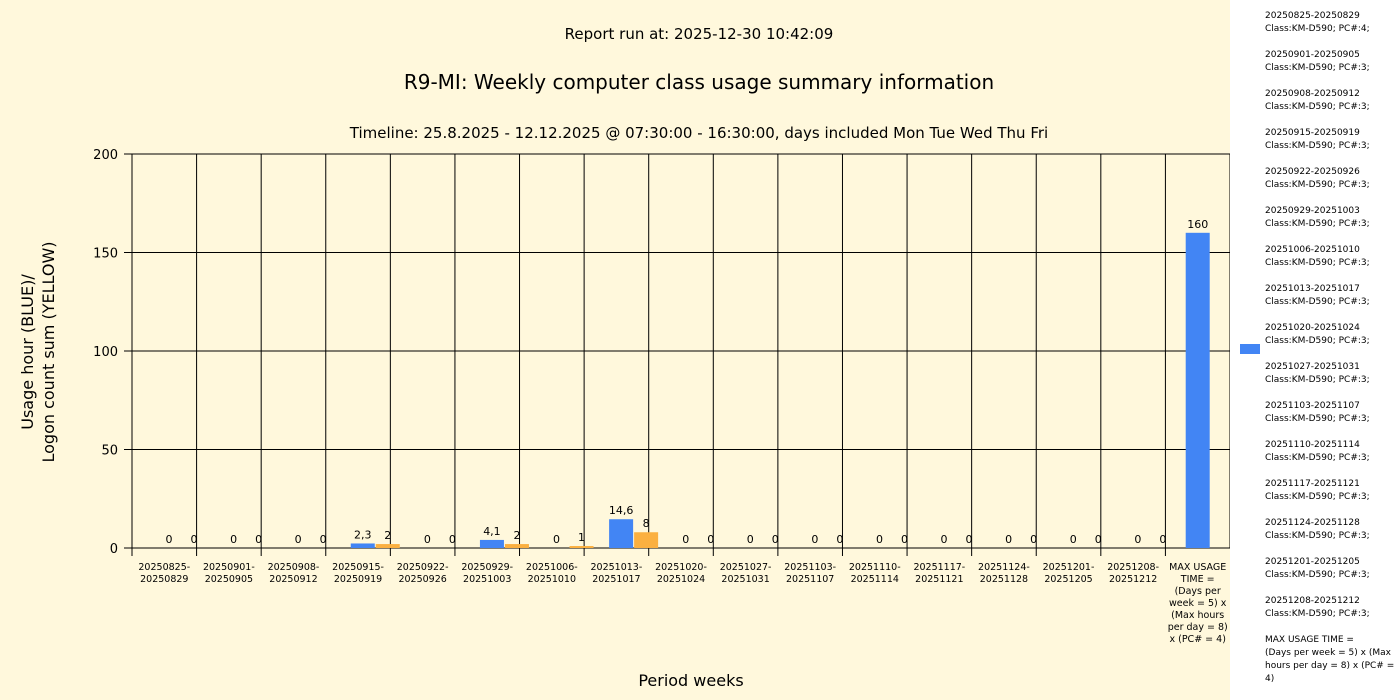 The height and width of the screenshot is (700, 1400). Describe the element at coordinates (1317, 100) in the screenshot. I see `legend-item: 20250908-20250912 Class:KM-D590; PC#:3;` at that location.